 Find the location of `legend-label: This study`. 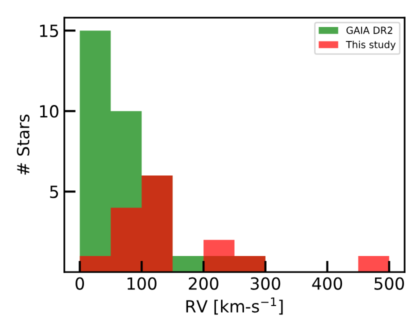

legend-label: This study is located at coordinates (371, 45).